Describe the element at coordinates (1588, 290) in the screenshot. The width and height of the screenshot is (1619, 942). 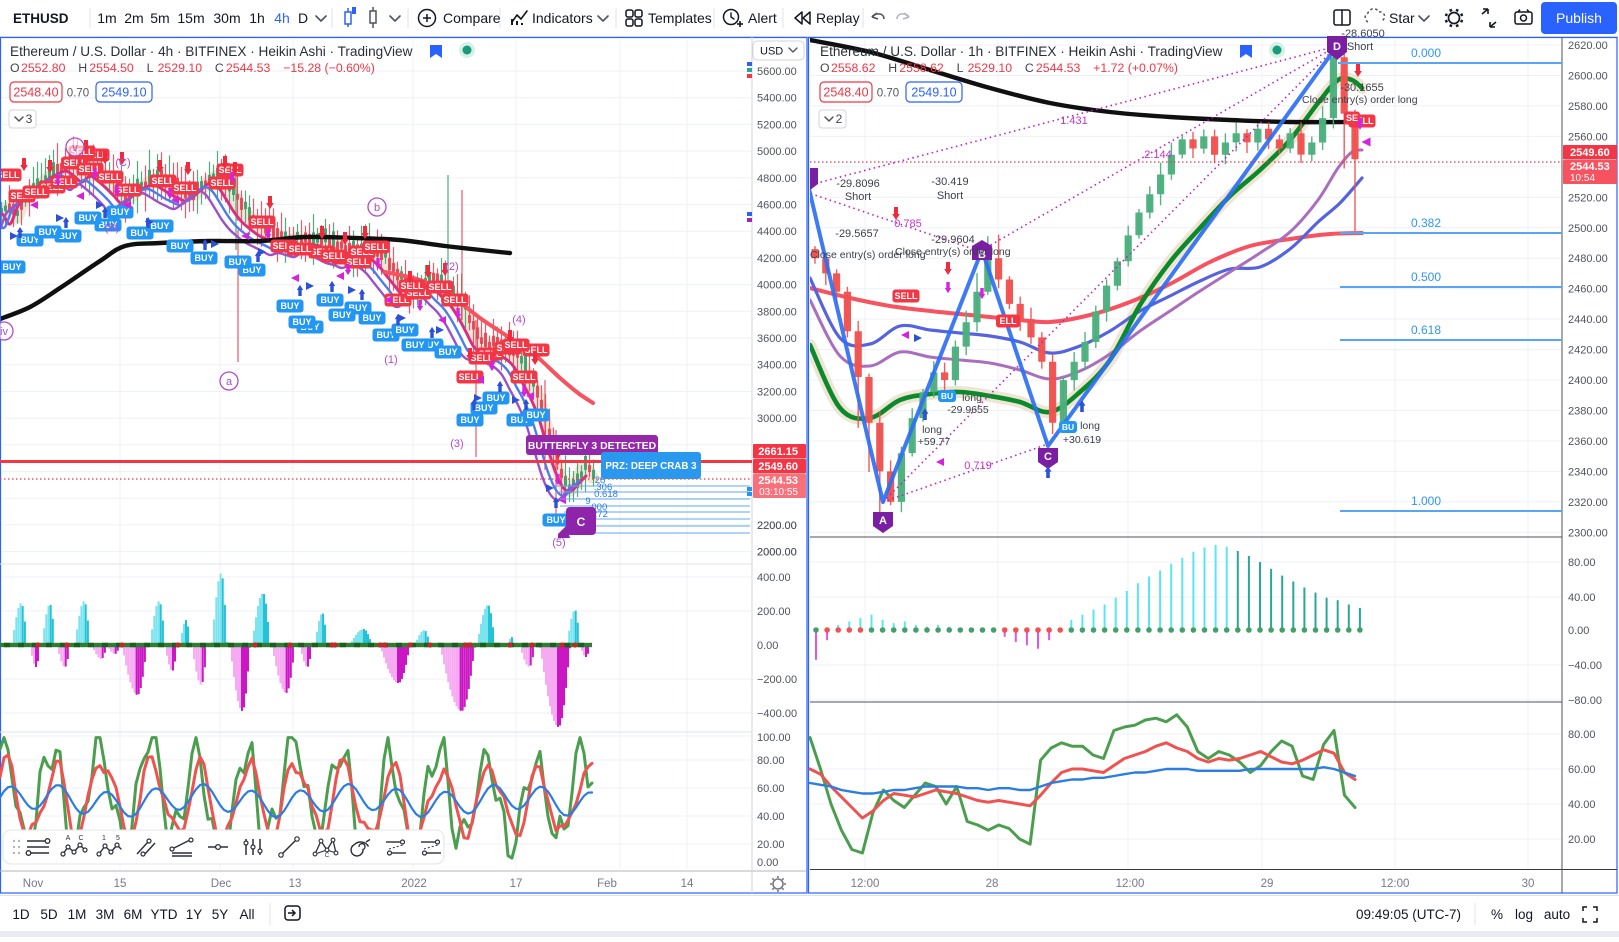
I see `svg-text: 2460.00` at that location.